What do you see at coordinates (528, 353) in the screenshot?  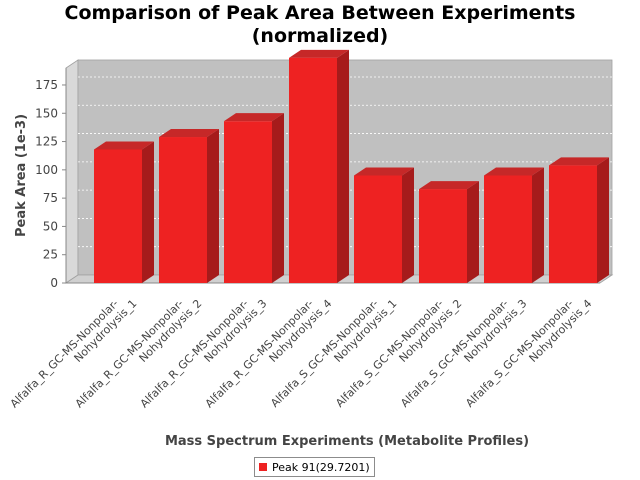 I see `x-tick-label: Alfalfa_S_GC-MS-Nonpolar-Nohydrolysis_4` at bounding box center [528, 353].